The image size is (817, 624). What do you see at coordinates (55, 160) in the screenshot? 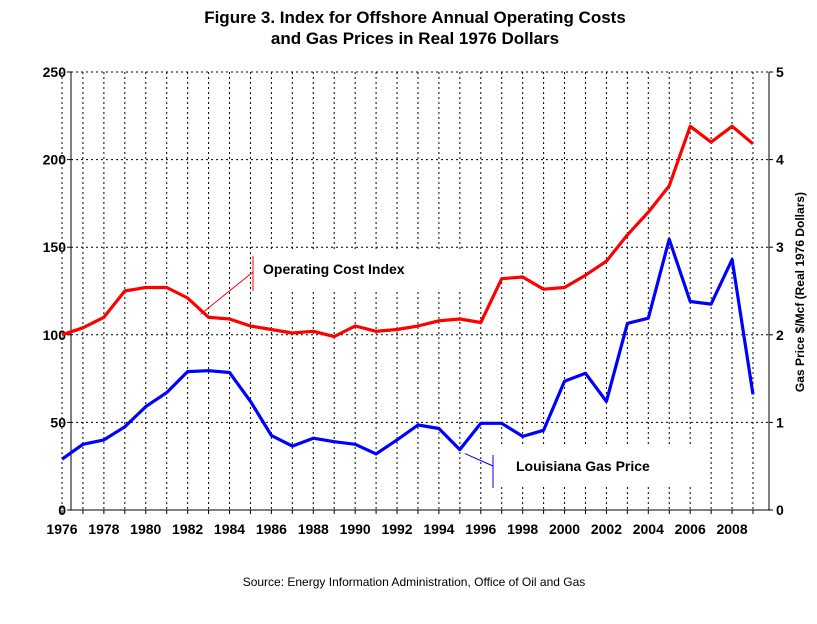
I see `y-left-tick-label: 200` at bounding box center [55, 160].